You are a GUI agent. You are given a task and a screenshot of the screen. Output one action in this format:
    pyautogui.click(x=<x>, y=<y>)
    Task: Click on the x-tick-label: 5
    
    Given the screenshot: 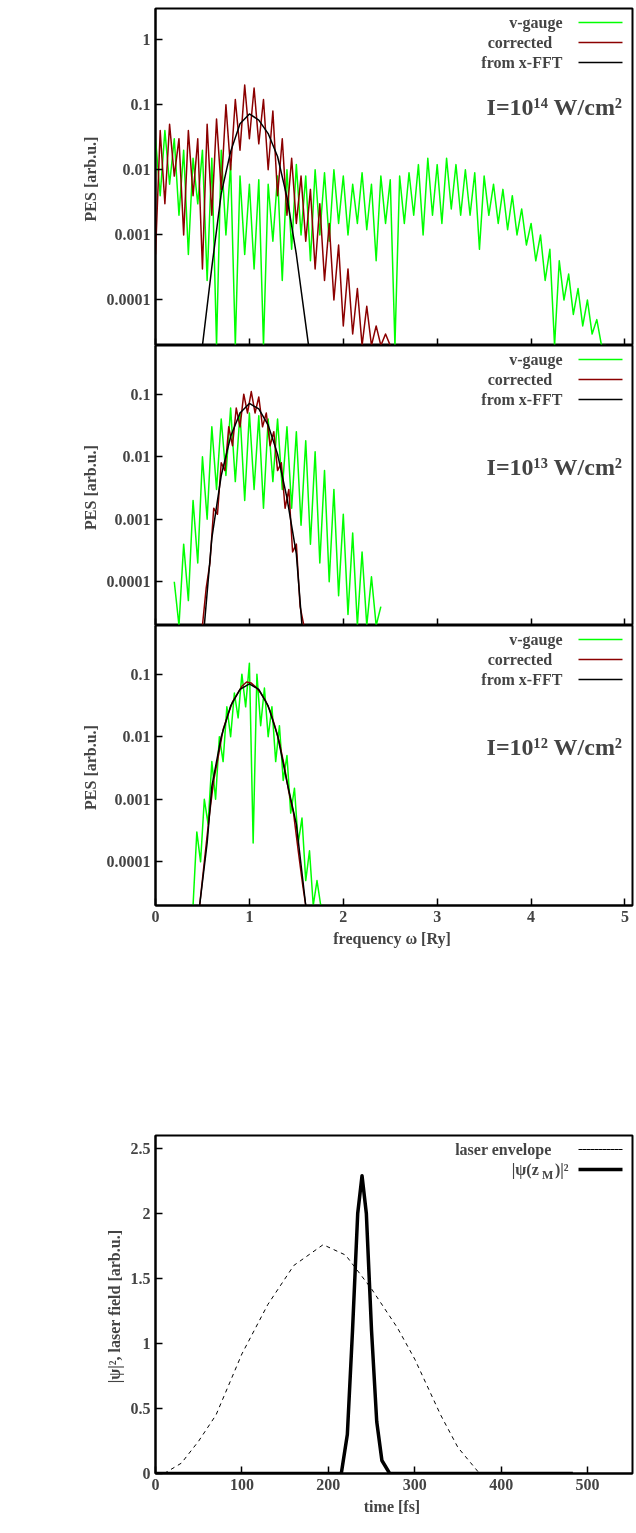 What is the action you would take?
    pyautogui.click(x=624, y=916)
    